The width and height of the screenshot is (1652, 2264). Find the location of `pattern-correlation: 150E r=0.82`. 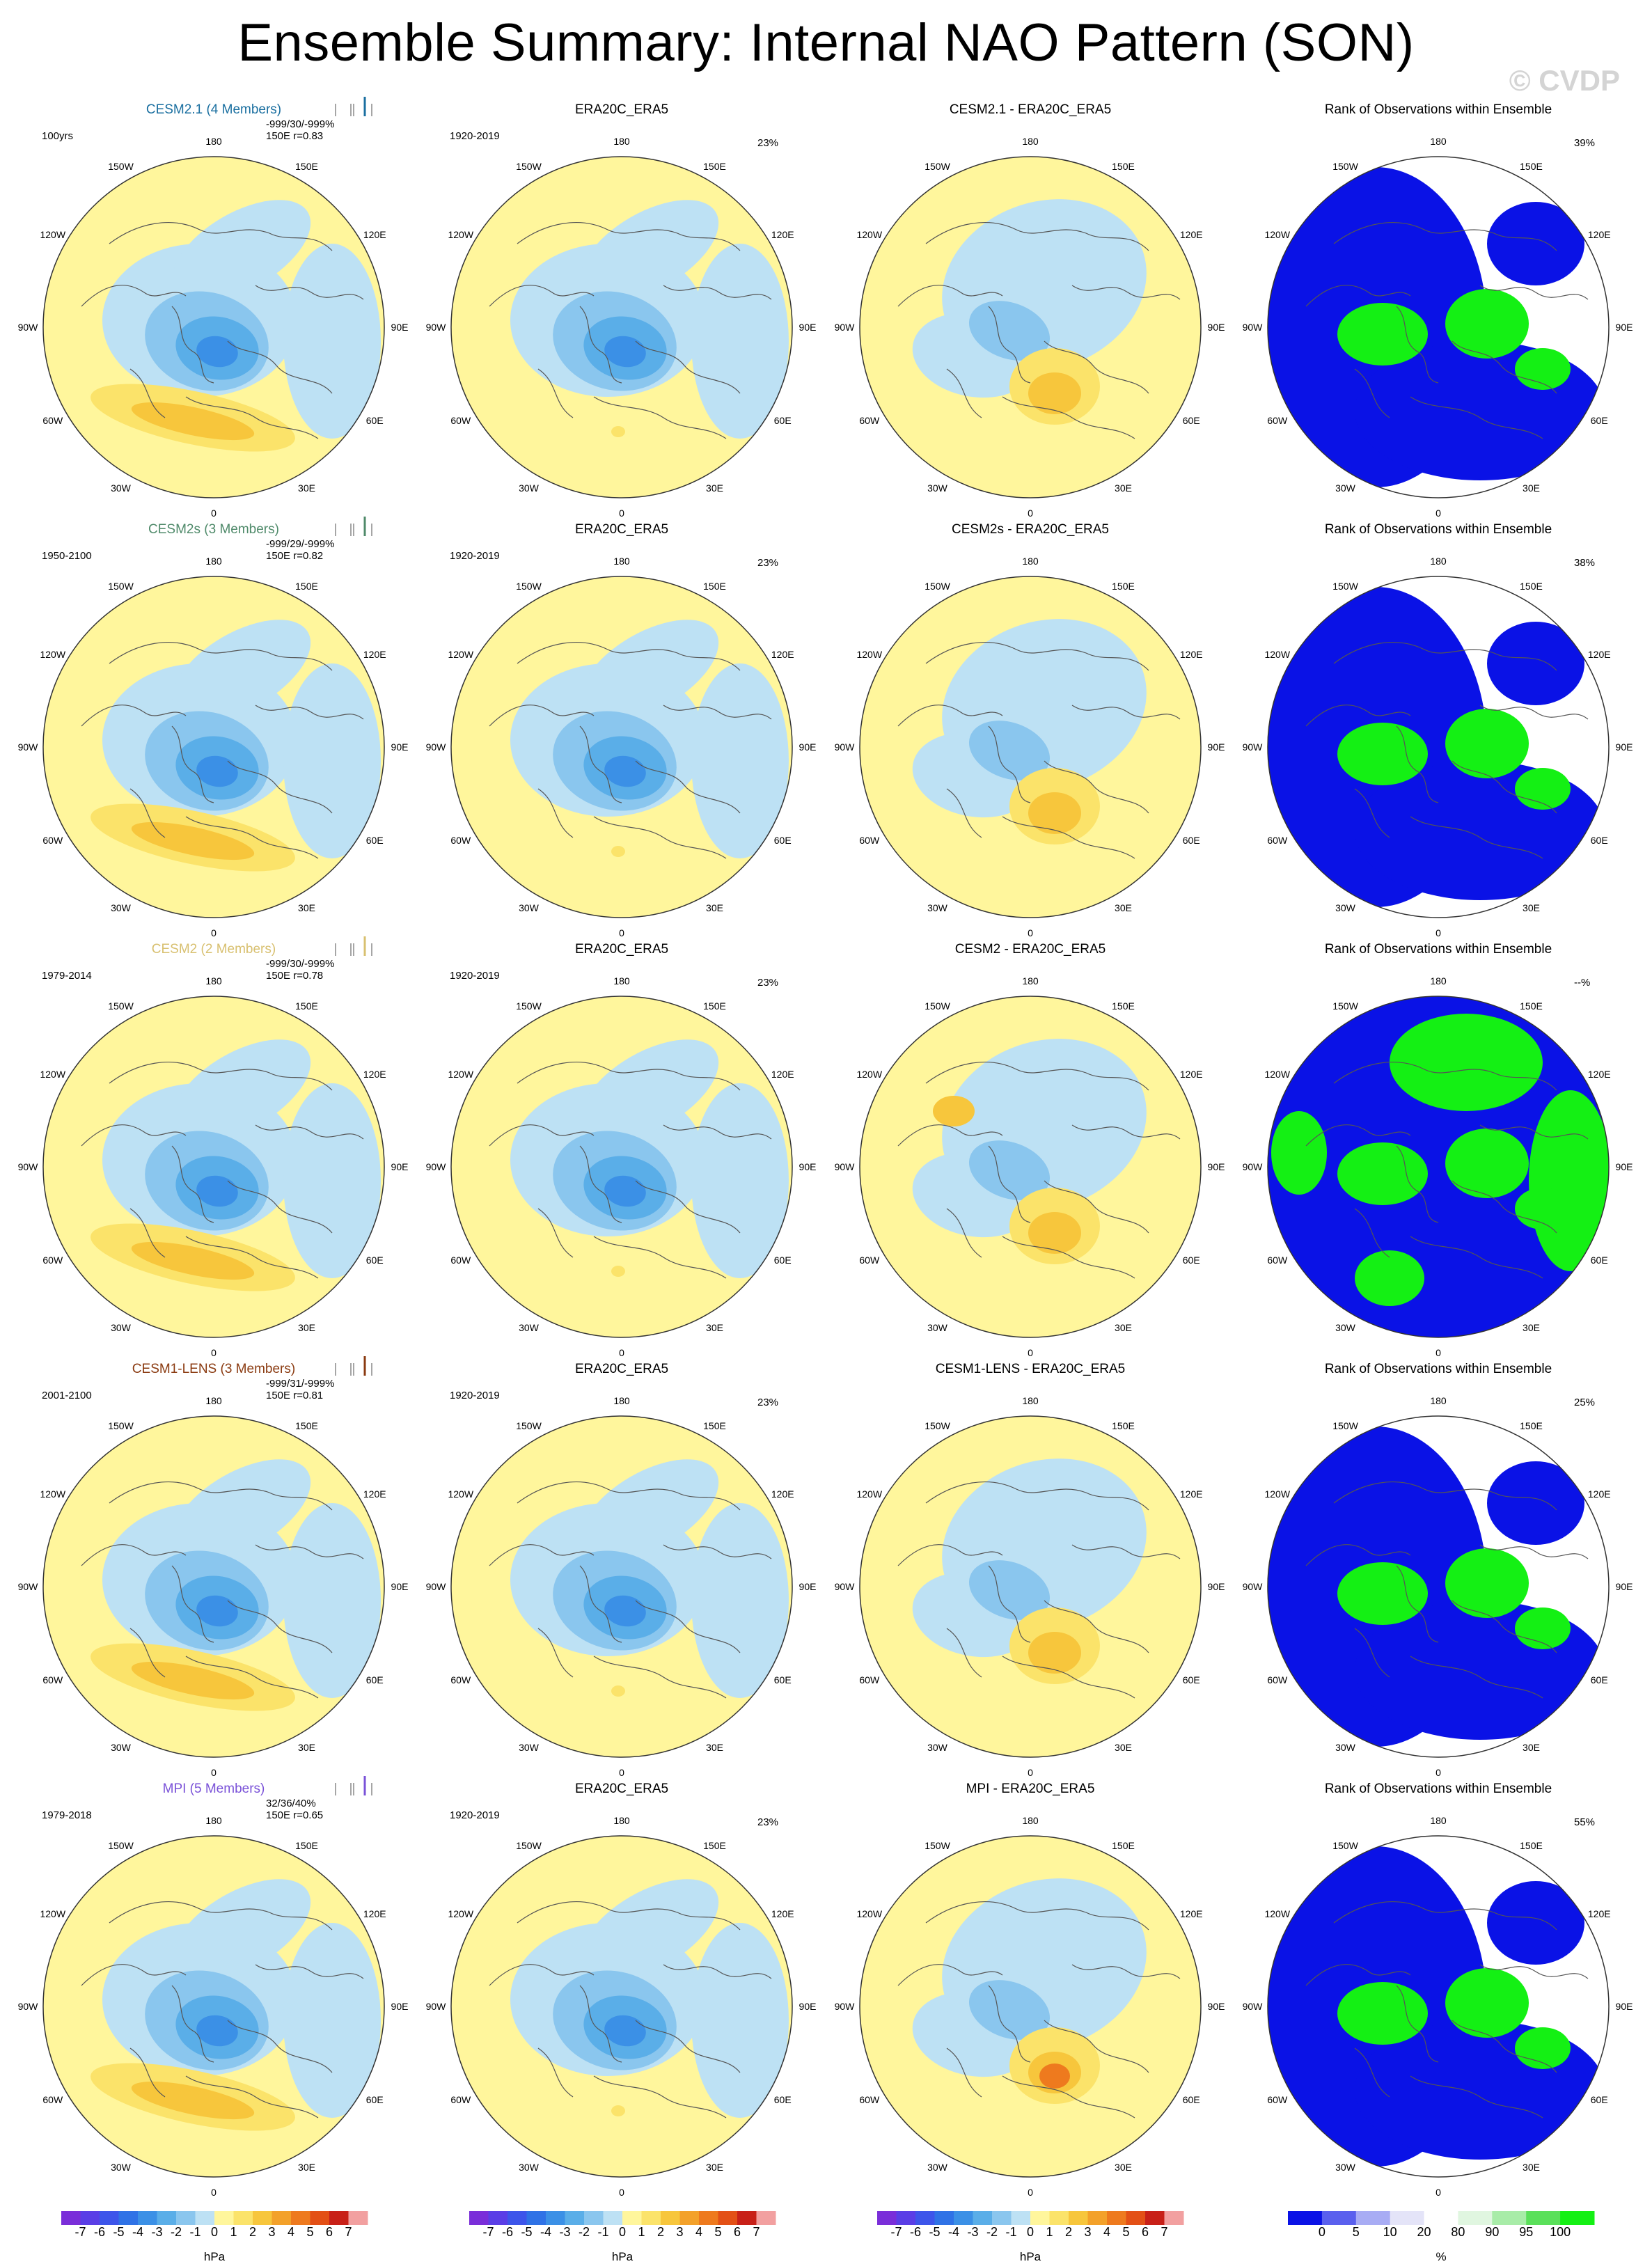

pattern-correlation: 150E r=0.82 is located at coordinates (295, 556).